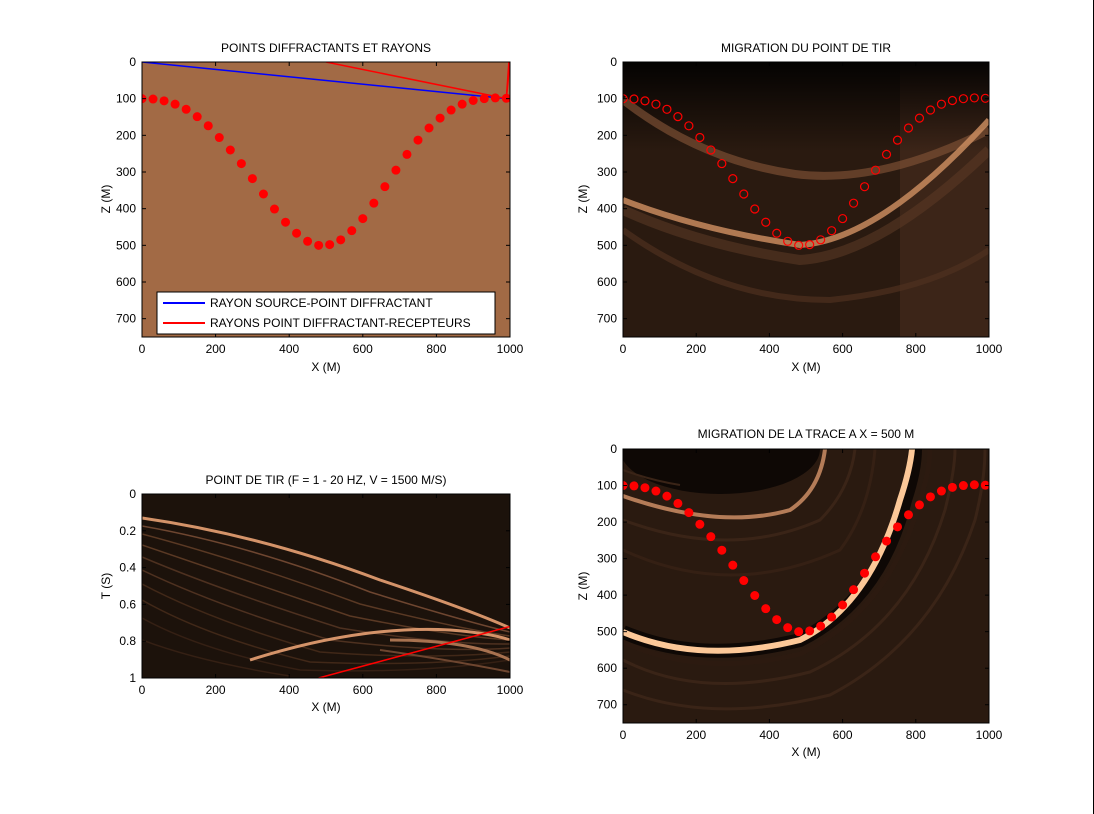 This screenshot has height=814, width=1094. Describe the element at coordinates (326, 48) in the screenshot. I see `chart-title: POINTS DIFFRACTANTS ET RAYONS` at that location.